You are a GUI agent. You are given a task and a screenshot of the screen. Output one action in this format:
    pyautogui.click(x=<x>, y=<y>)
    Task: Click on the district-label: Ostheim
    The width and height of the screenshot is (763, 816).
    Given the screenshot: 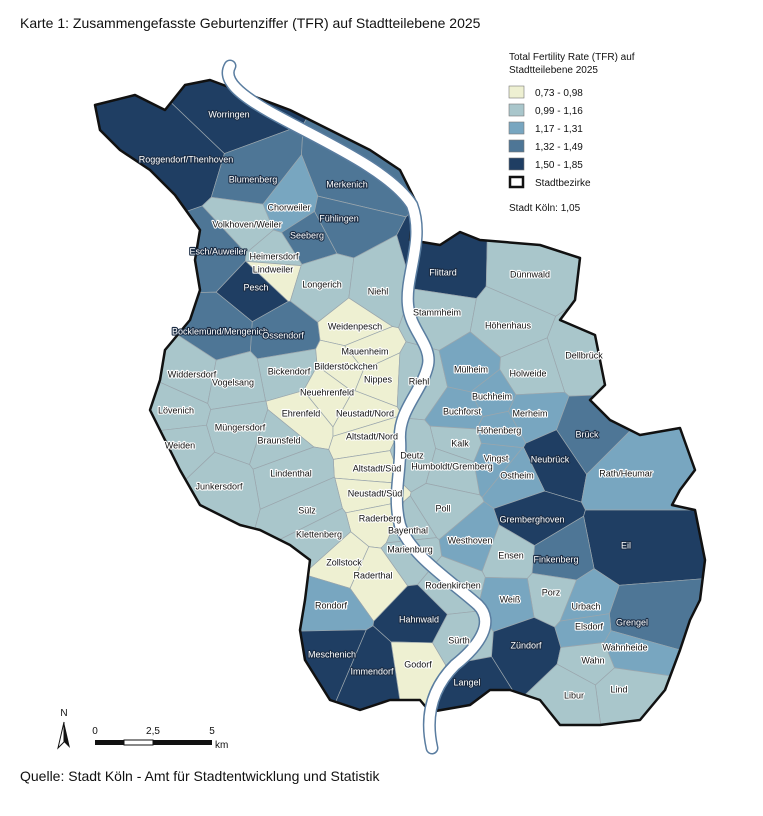 What is the action you would take?
    pyautogui.click(x=517, y=475)
    